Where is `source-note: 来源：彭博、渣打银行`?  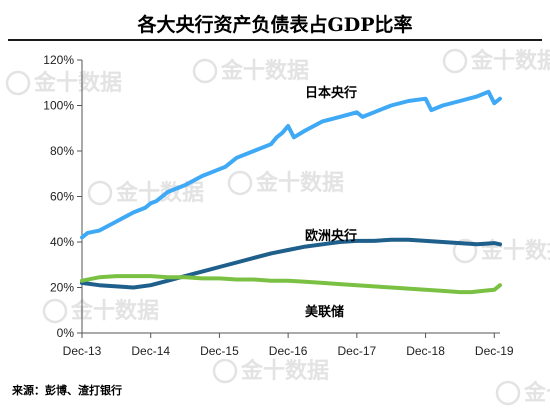
source-note: 来源：彭博、渣打银行 is located at coordinates (67, 390).